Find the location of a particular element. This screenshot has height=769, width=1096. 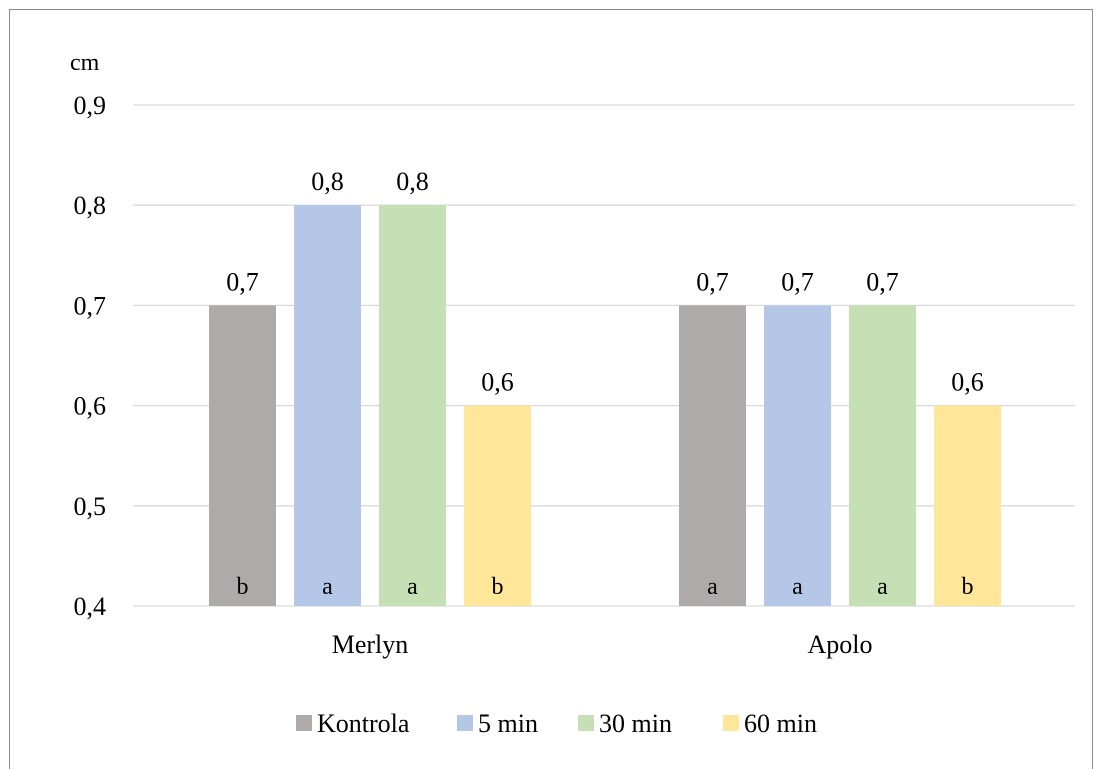

category-labels: Merlyn Apolo is located at coordinates (602, 644).